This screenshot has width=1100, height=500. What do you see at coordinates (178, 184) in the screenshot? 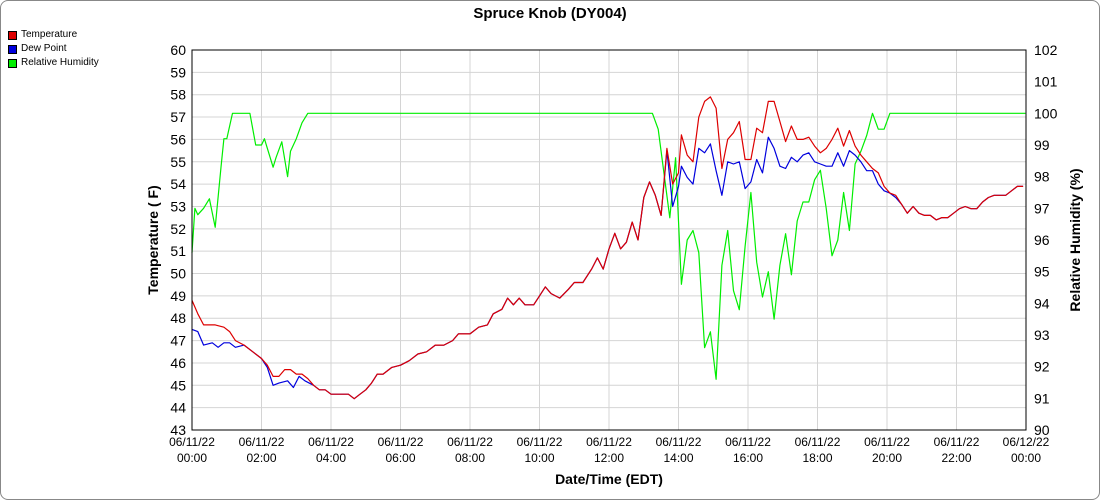
I see `y-tick-label: 54` at bounding box center [178, 184].